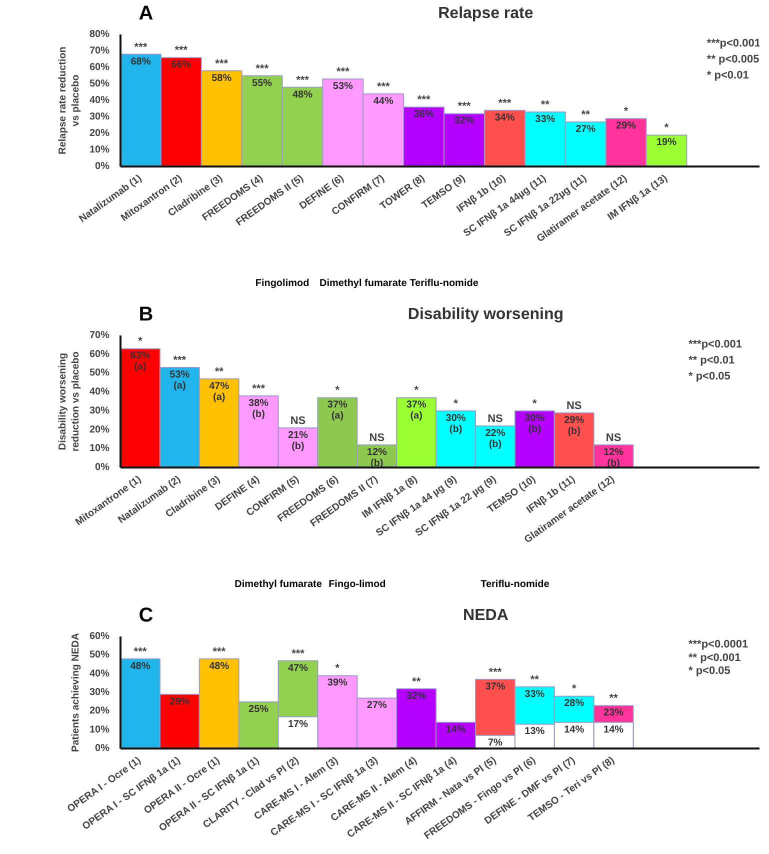 This screenshot has height=854, width=769. Describe the element at coordinates (504, 118) in the screenshot. I see `data-label: 34%` at that location.